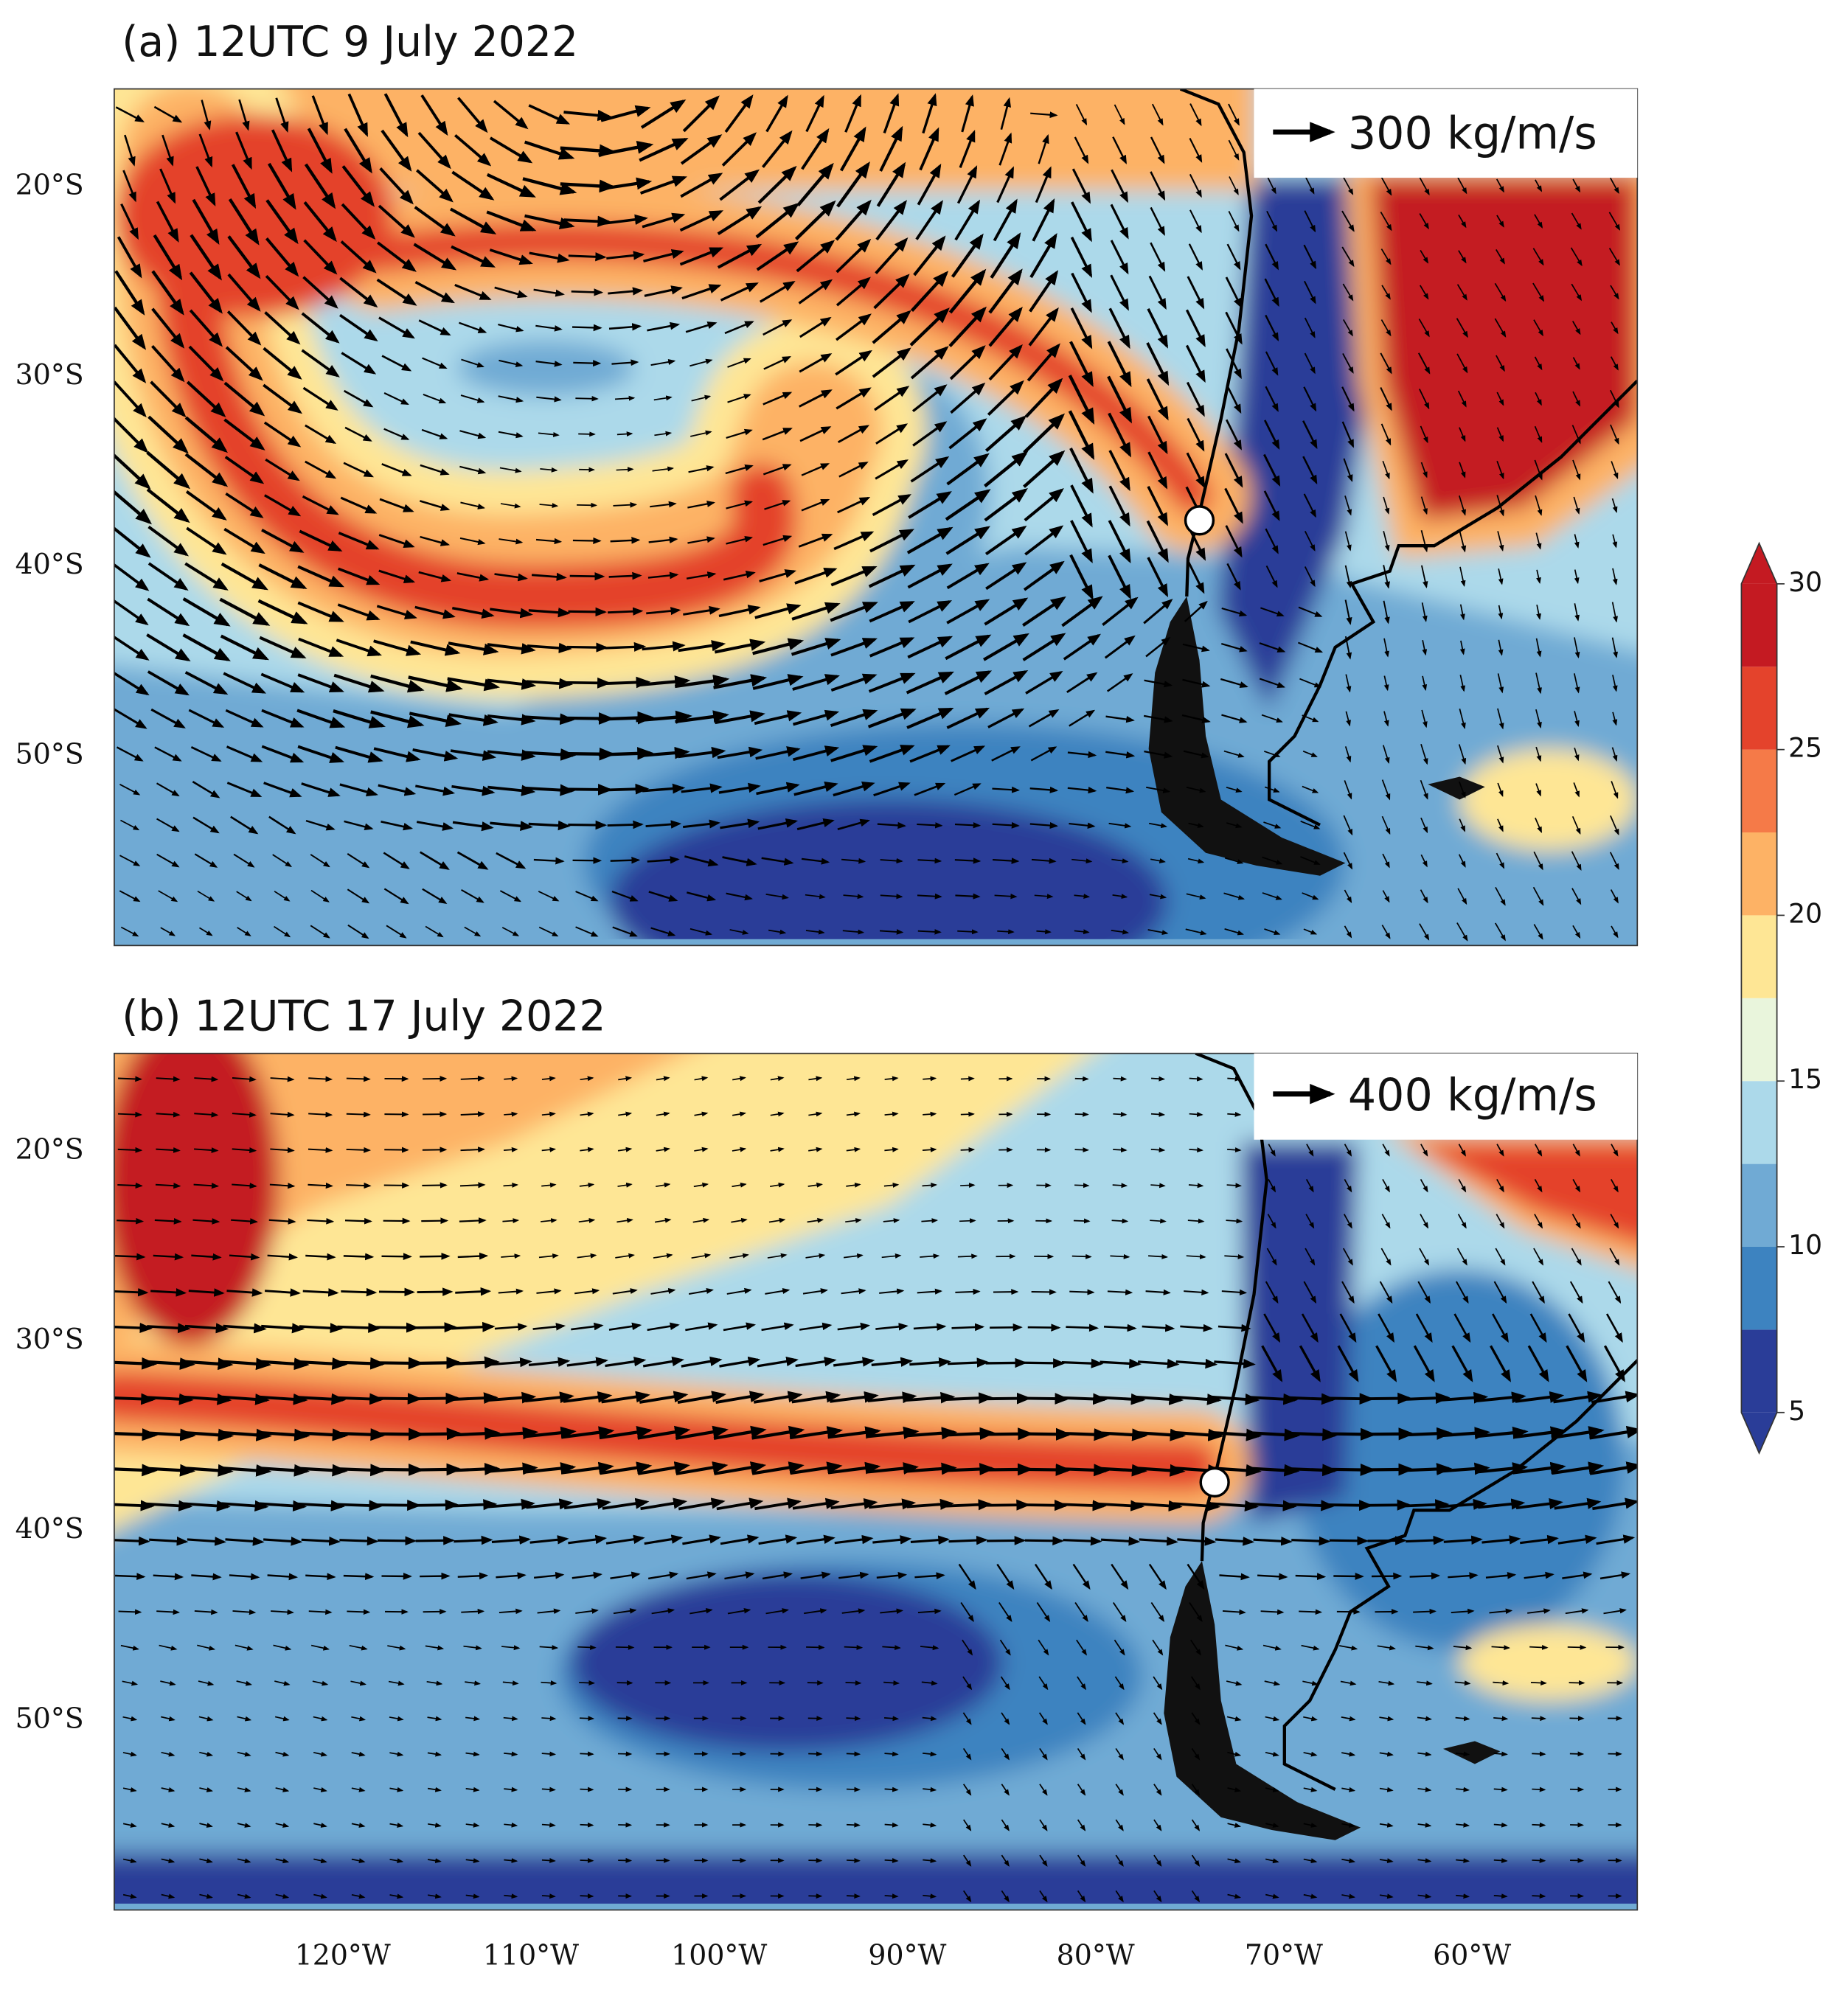 Image resolution: width=1848 pixels, height=1990 pixels. Describe the element at coordinates (907, 1954) in the screenshot. I see `lon-label: 90°W` at that location.